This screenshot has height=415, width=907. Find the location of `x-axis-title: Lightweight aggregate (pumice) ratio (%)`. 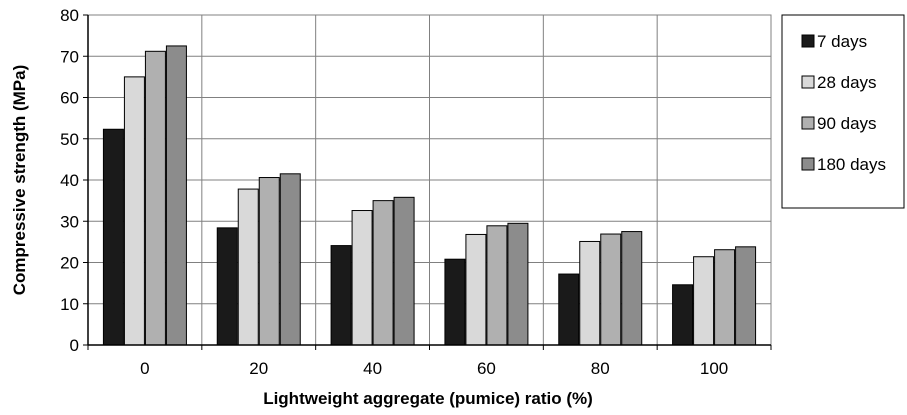

x-axis-title: Lightweight aggregate (pumice) ratio (%) is located at coordinates (428, 398).